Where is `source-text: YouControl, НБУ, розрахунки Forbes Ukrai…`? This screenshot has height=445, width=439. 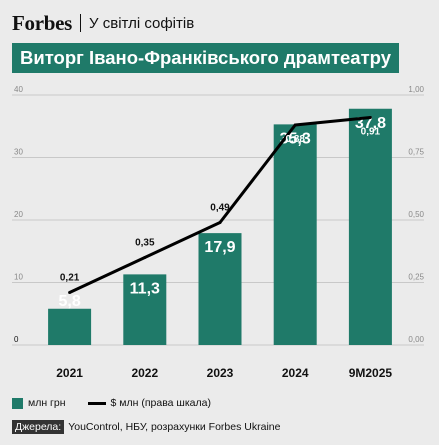 source-text: YouControl, НБУ, розрахунки Forbes Ukrai… is located at coordinates (174, 427).